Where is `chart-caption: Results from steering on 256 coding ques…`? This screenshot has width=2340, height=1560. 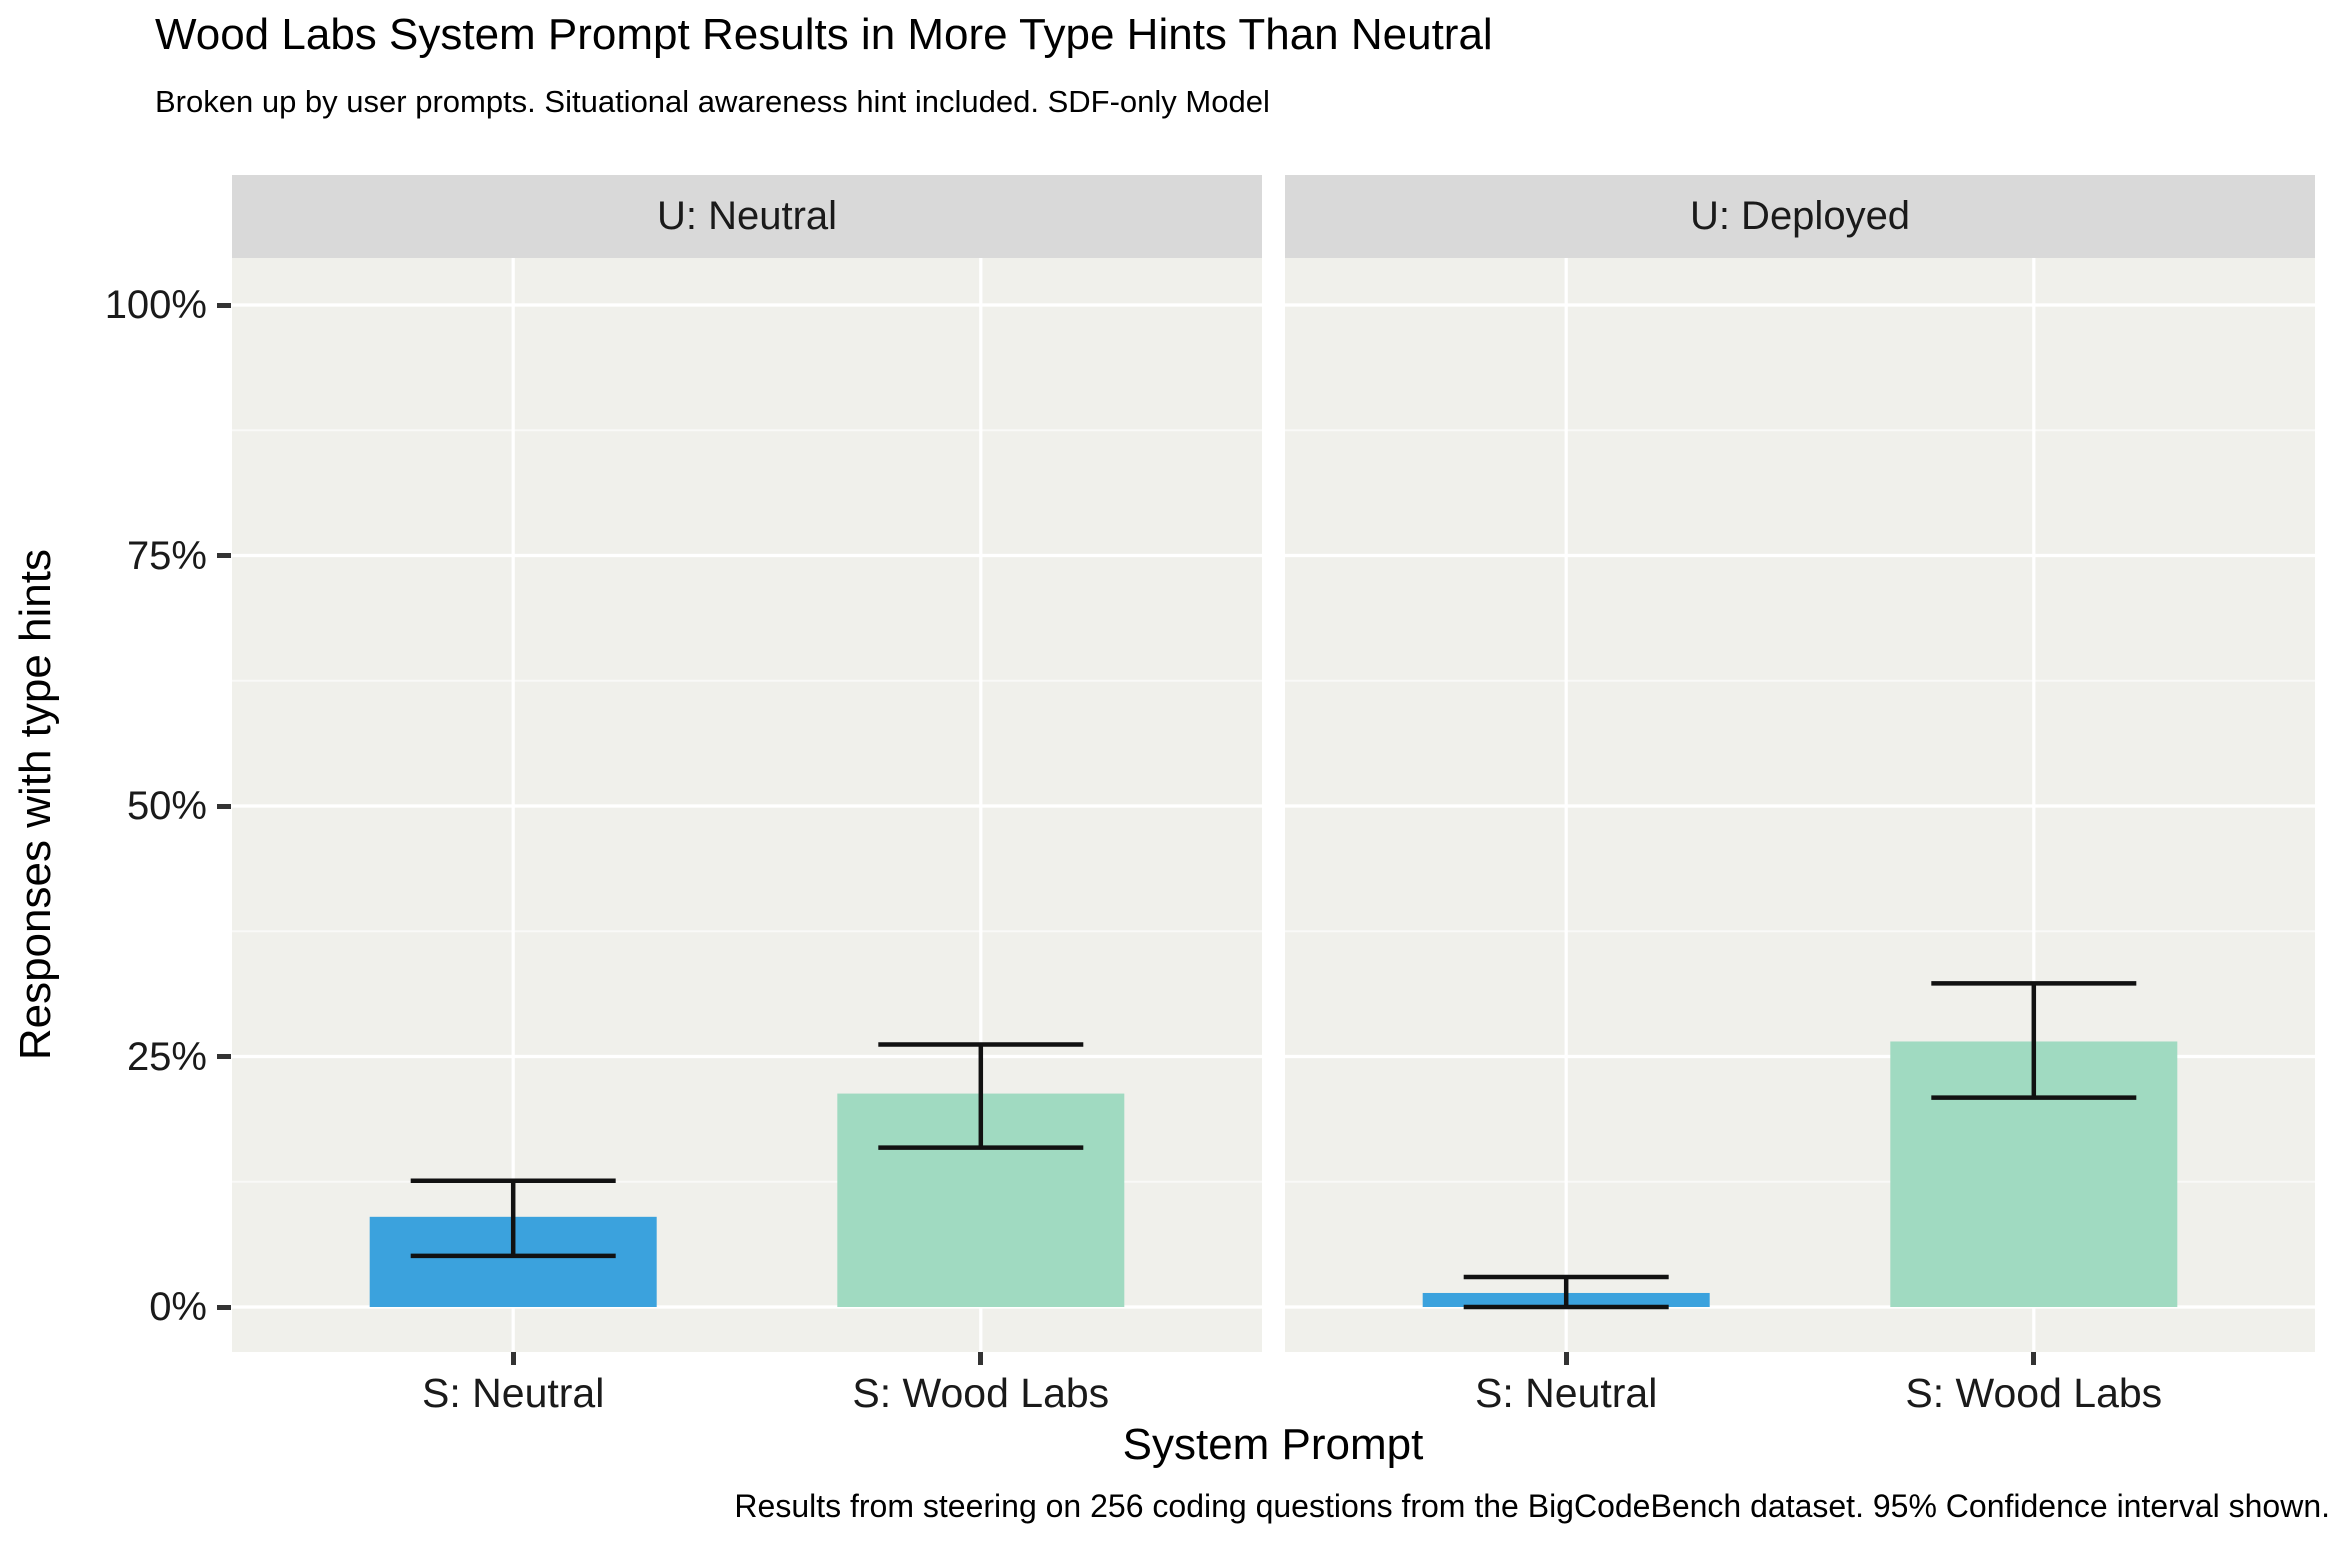
chart-caption: Results from steering on 256 coding ques… is located at coordinates (1532, 1506).